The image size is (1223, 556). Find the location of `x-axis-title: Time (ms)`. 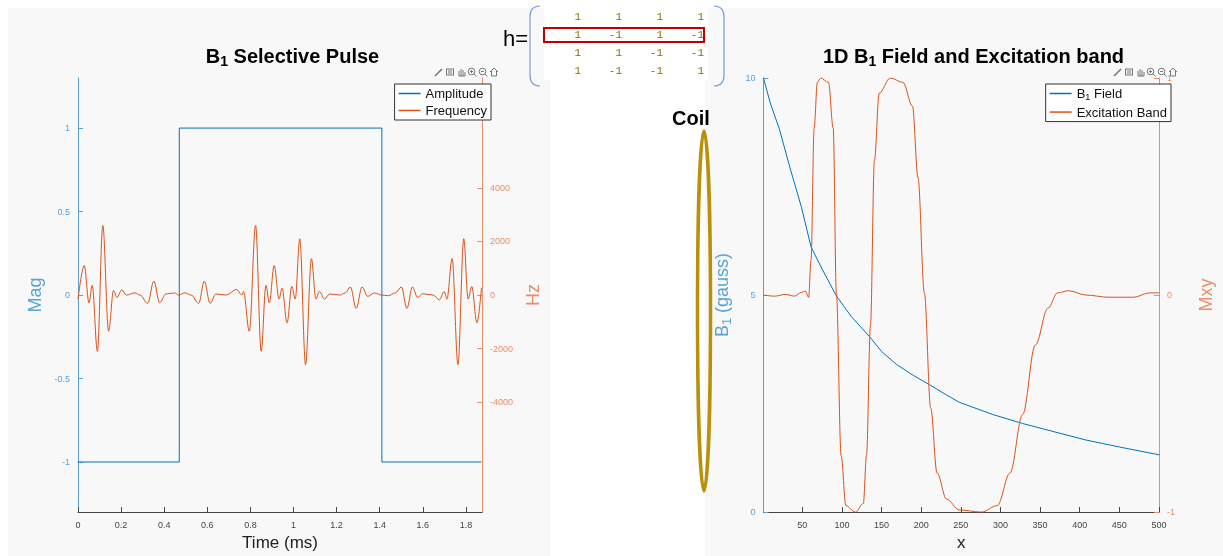

x-axis-title: Time (ms) is located at coordinates (280, 542).